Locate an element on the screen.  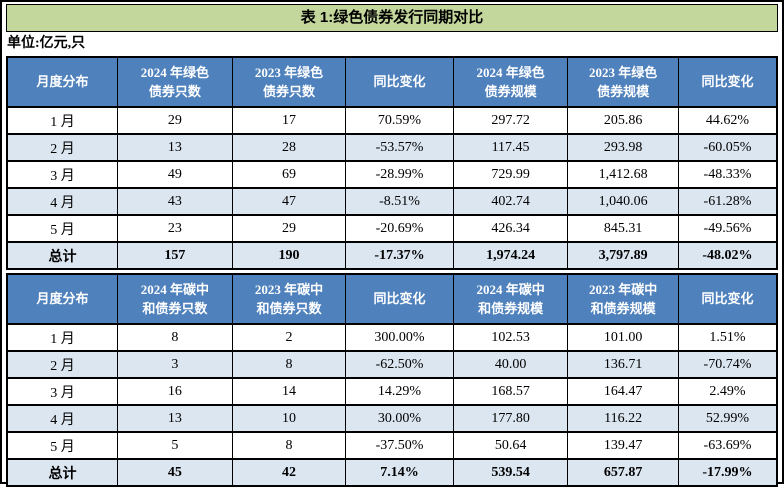
data-cell: -61.28% is located at coordinates (727, 201).